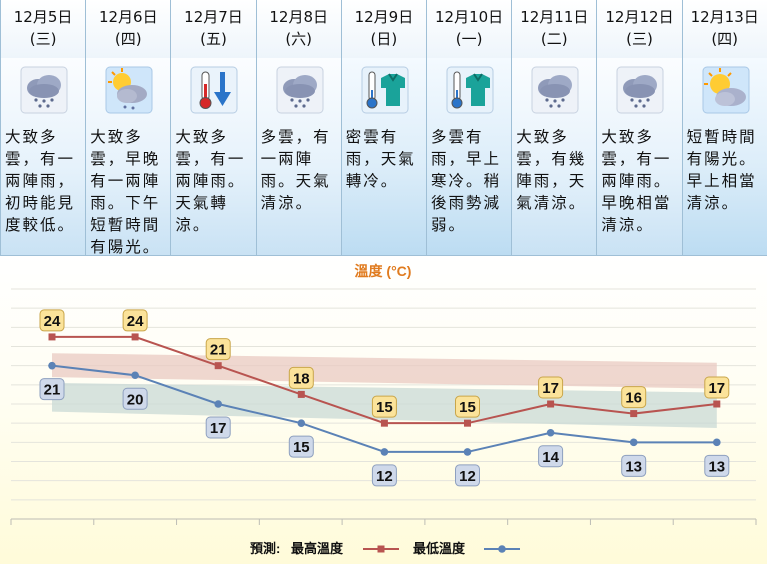 This screenshot has width=767, height=565. I want to click on data-label: 16, so click(633, 398).